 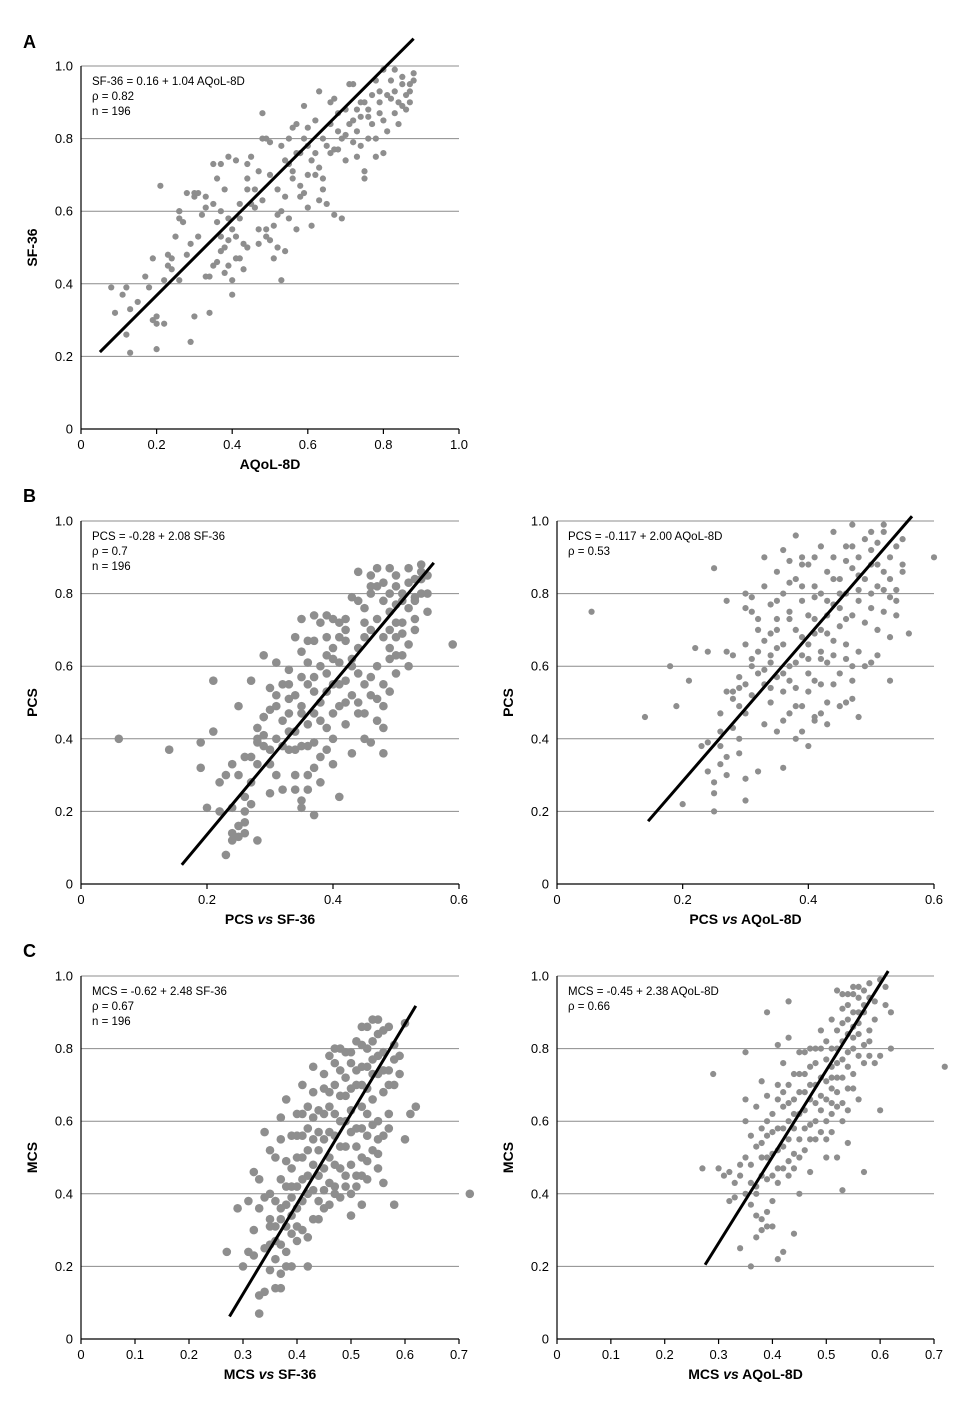 What do you see at coordinates (683, 899) in the screenshot?
I see `x-tick-label-b2: 0.2` at bounding box center [683, 899].